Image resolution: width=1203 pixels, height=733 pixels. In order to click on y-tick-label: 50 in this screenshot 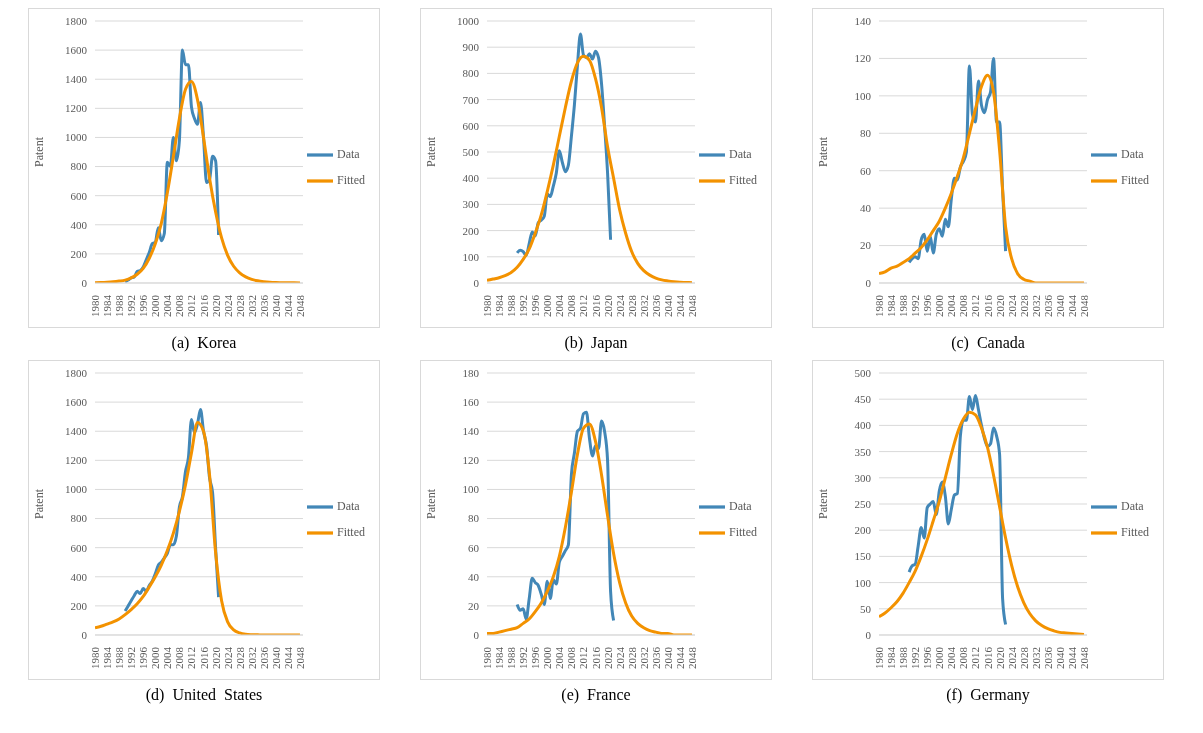, I will do `click(866, 608)`.